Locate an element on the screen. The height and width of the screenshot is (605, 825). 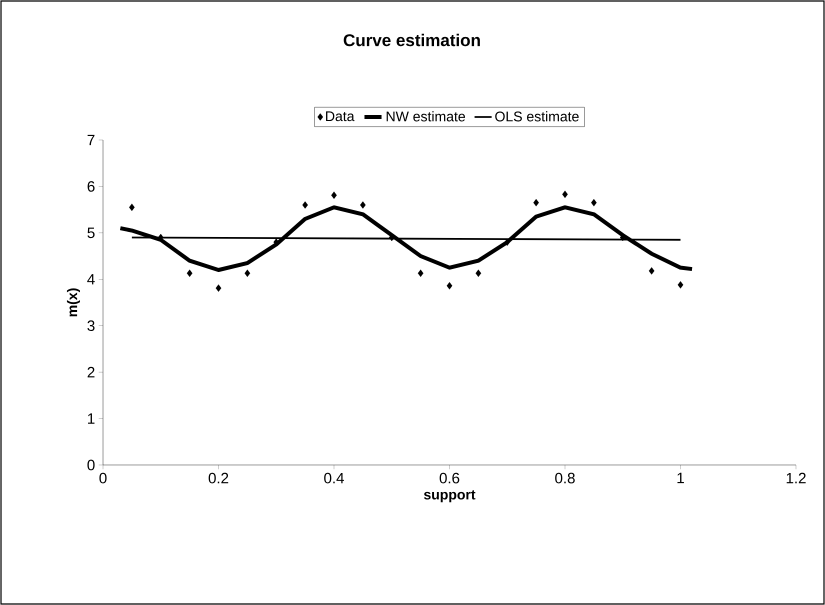
y-tick-label: 2 is located at coordinates (91, 372).